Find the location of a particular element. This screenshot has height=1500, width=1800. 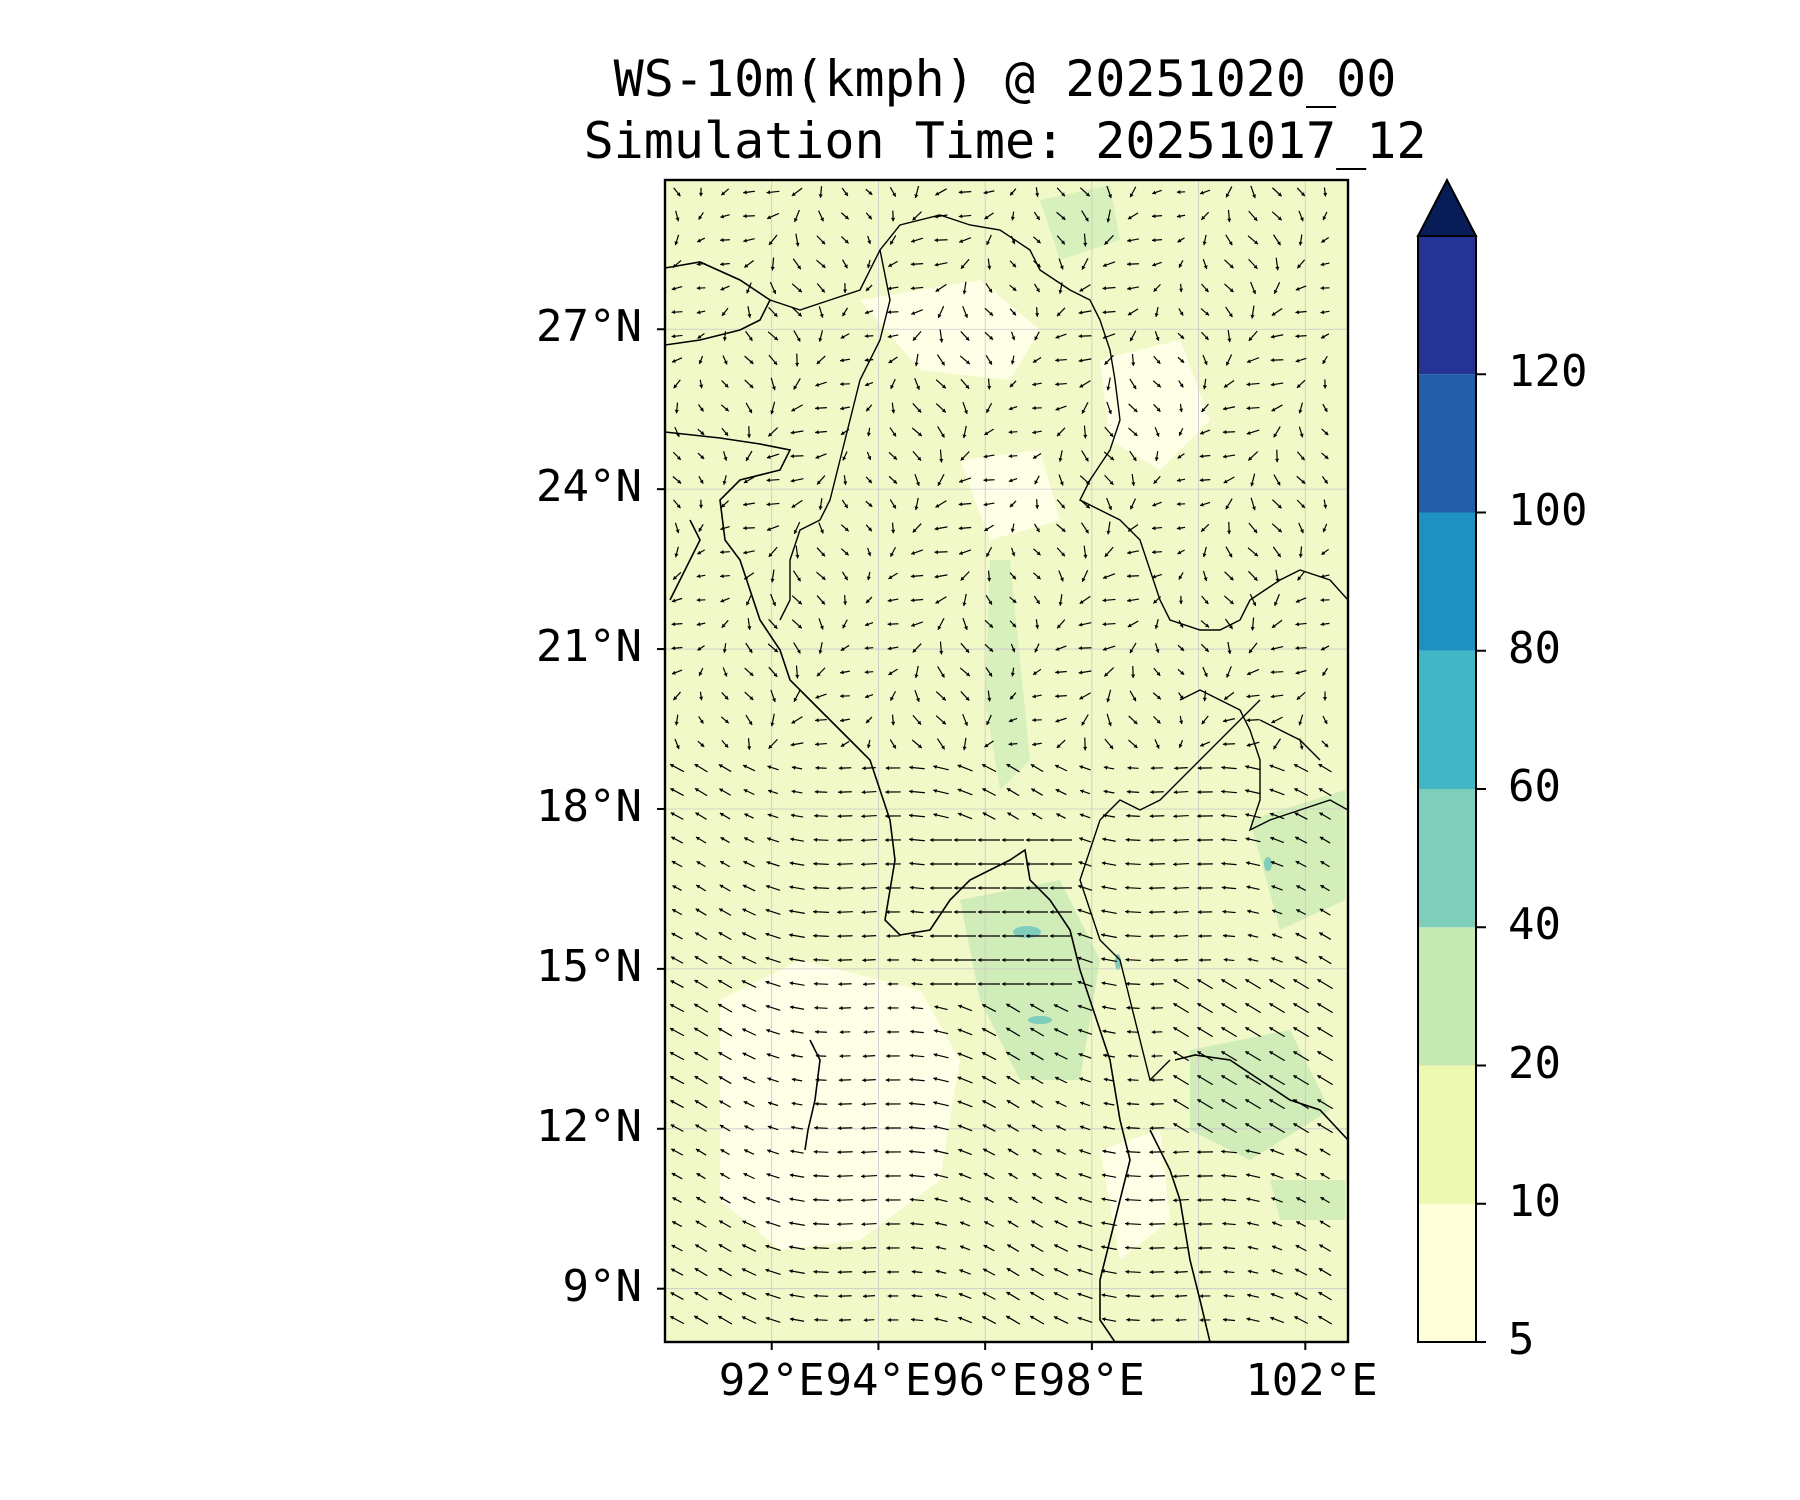

lat-tick-label: 9°N is located at coordinates (602, 1286).